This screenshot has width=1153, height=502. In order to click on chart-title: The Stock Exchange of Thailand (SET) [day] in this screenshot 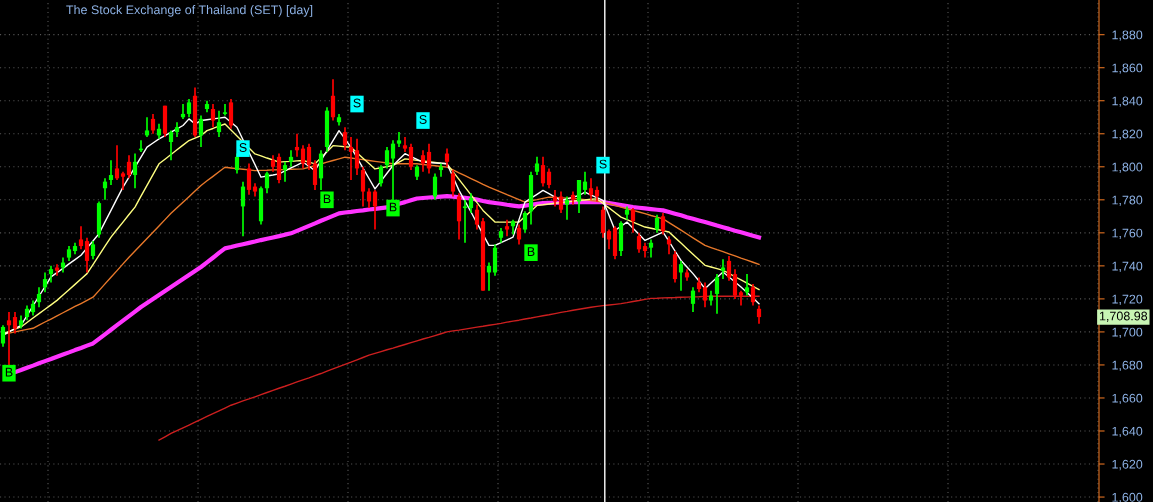, I will do `click(189, 11)`.